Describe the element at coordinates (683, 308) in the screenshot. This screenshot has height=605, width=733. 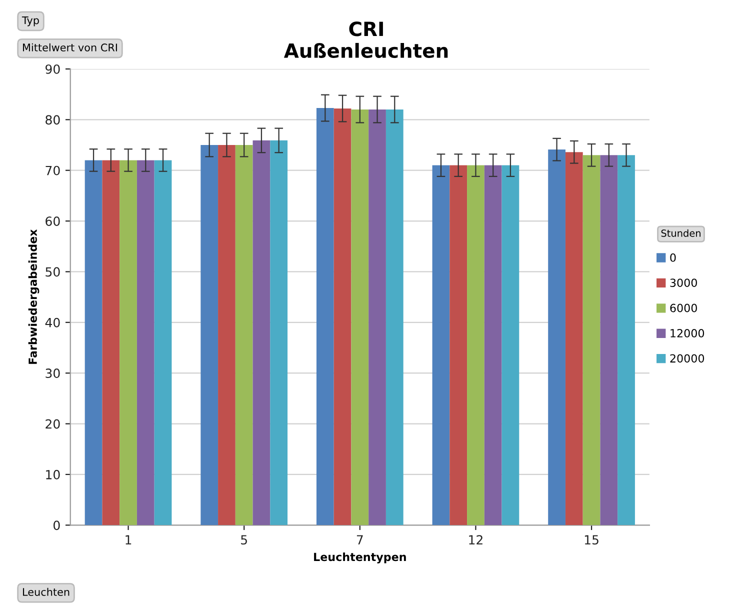
I see `legend-label: 6000` at that location.